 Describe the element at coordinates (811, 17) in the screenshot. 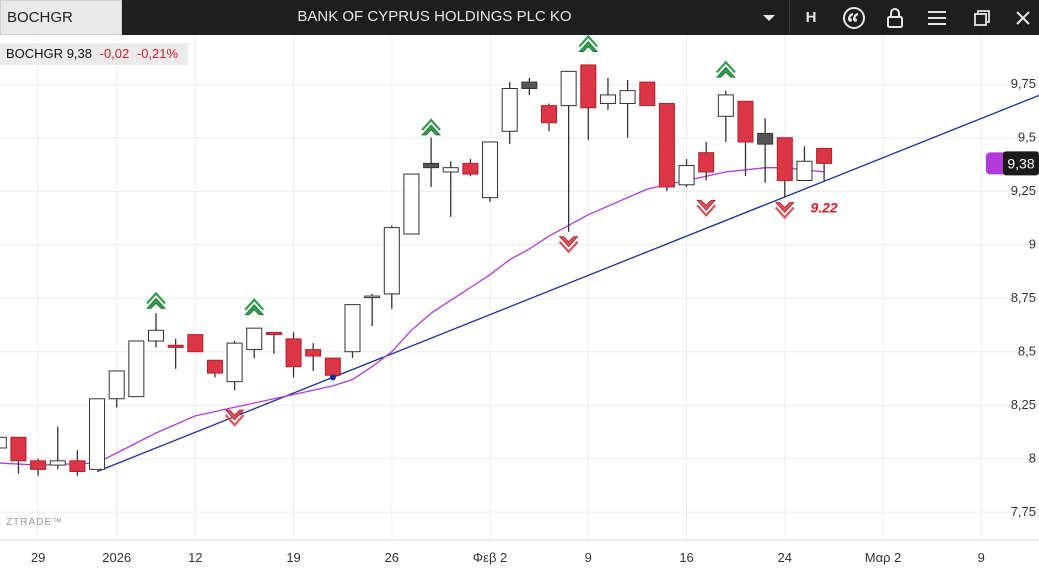

I see `history-button: H` at that location.